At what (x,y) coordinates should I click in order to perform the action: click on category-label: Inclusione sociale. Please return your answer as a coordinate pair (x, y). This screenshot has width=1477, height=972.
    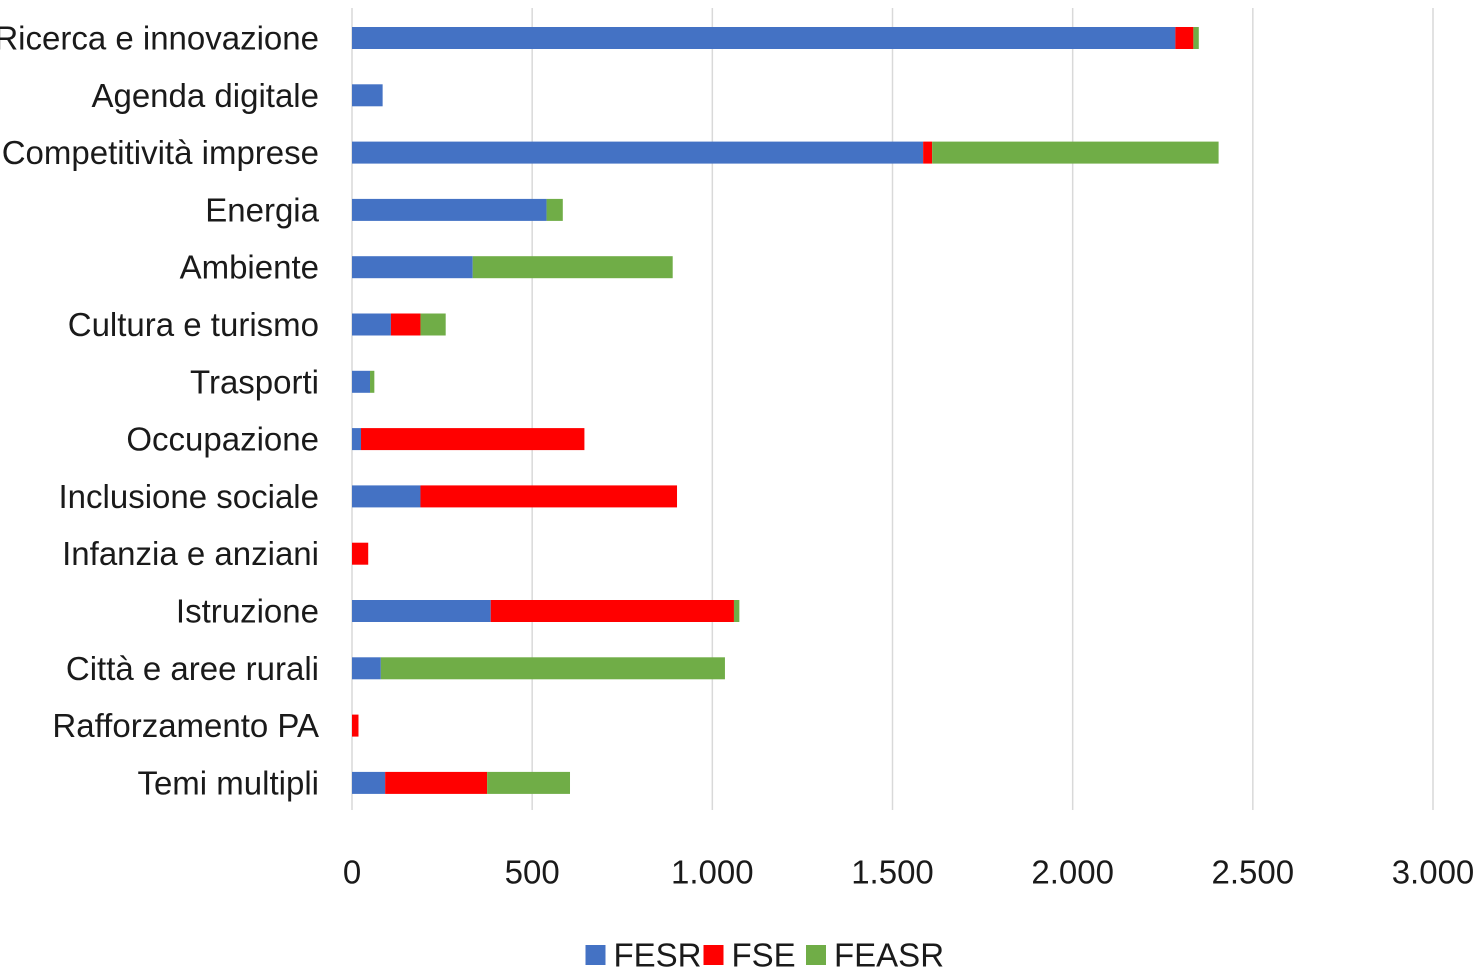
    Looking at the image, I should click on (189, 496).